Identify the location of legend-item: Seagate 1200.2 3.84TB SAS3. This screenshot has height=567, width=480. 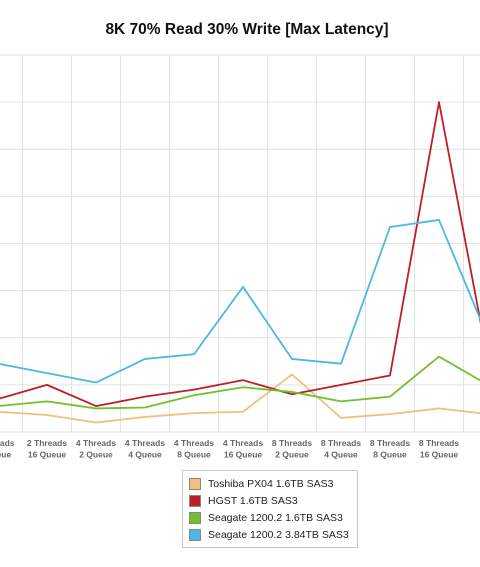
(269, 535).